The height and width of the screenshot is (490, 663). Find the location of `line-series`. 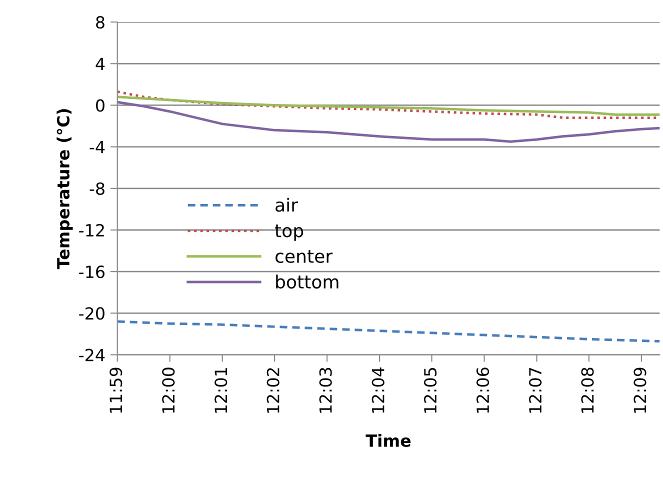

line-series is located at coordinates (388, 331).